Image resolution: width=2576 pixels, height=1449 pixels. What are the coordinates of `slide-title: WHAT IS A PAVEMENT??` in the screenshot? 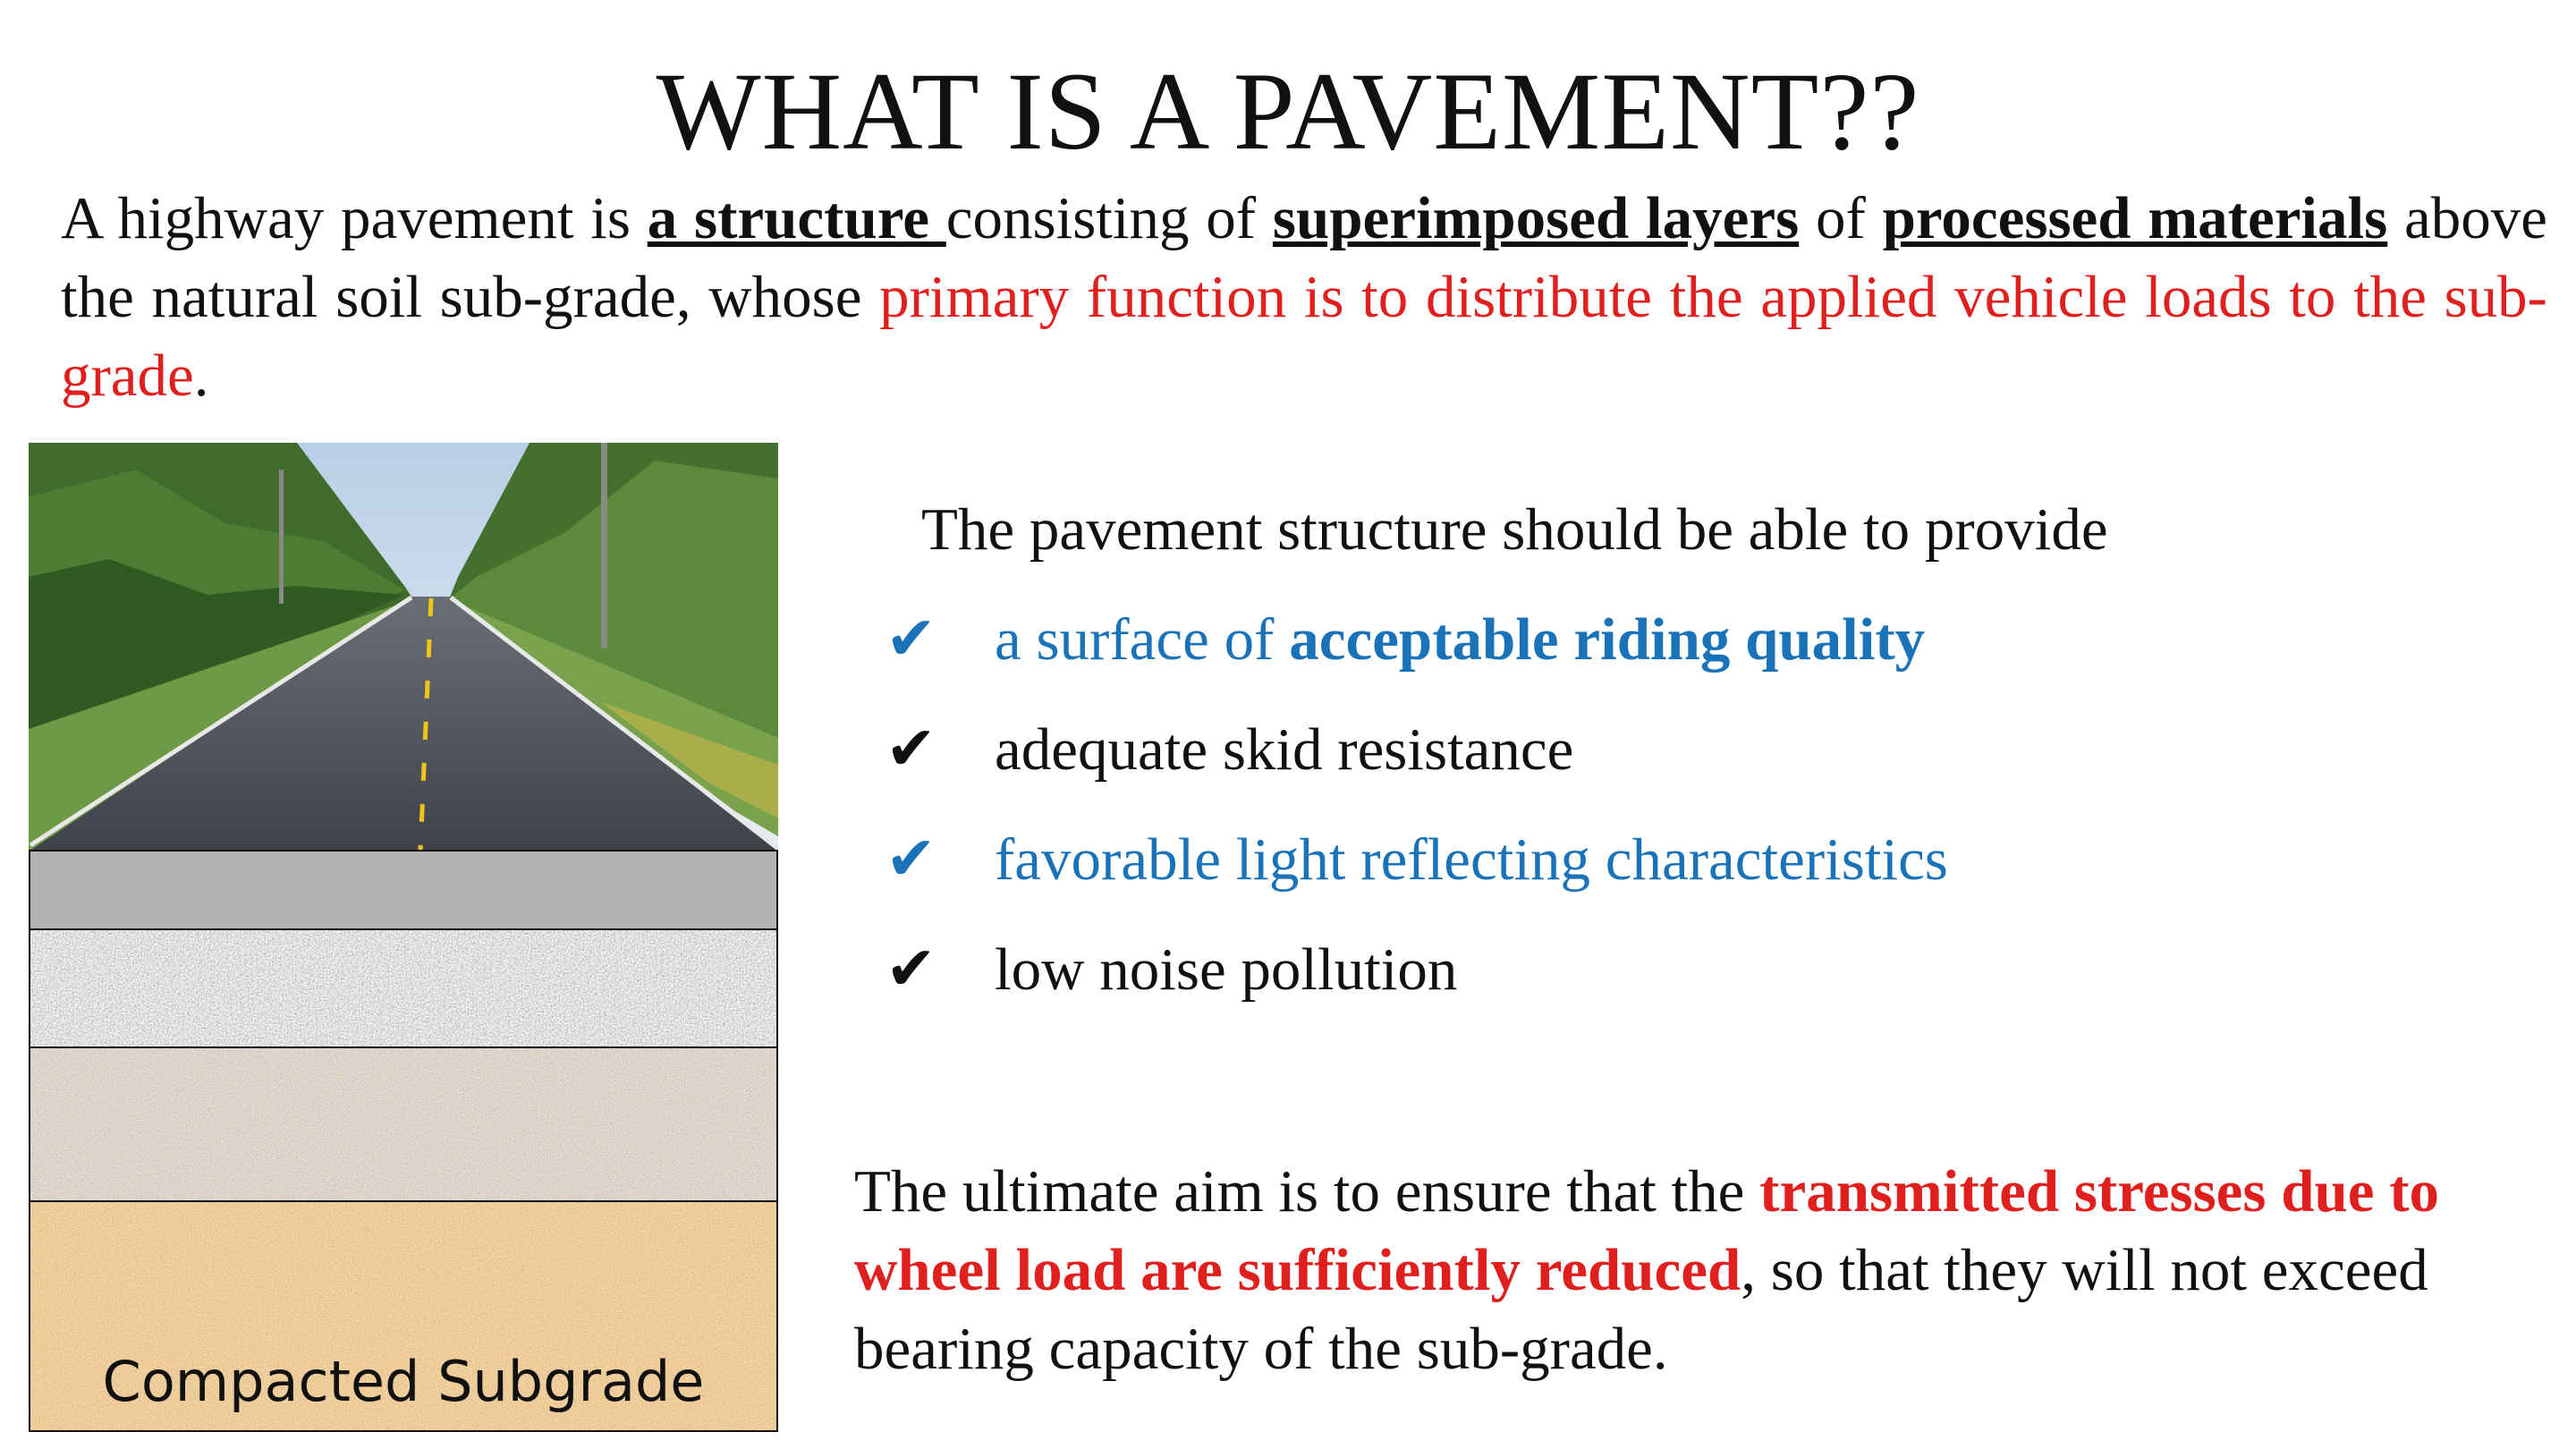 It's located at (1288, 111).